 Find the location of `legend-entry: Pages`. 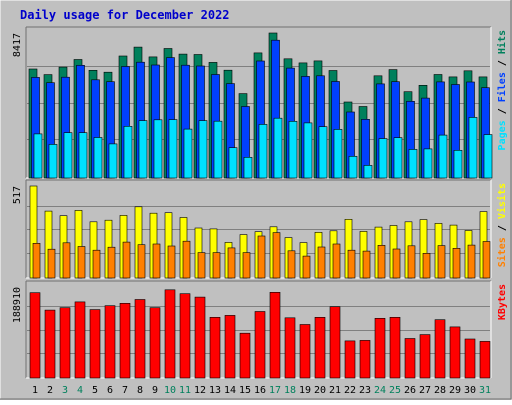

legend-entry: Pages is located at coordinates (502, 135).